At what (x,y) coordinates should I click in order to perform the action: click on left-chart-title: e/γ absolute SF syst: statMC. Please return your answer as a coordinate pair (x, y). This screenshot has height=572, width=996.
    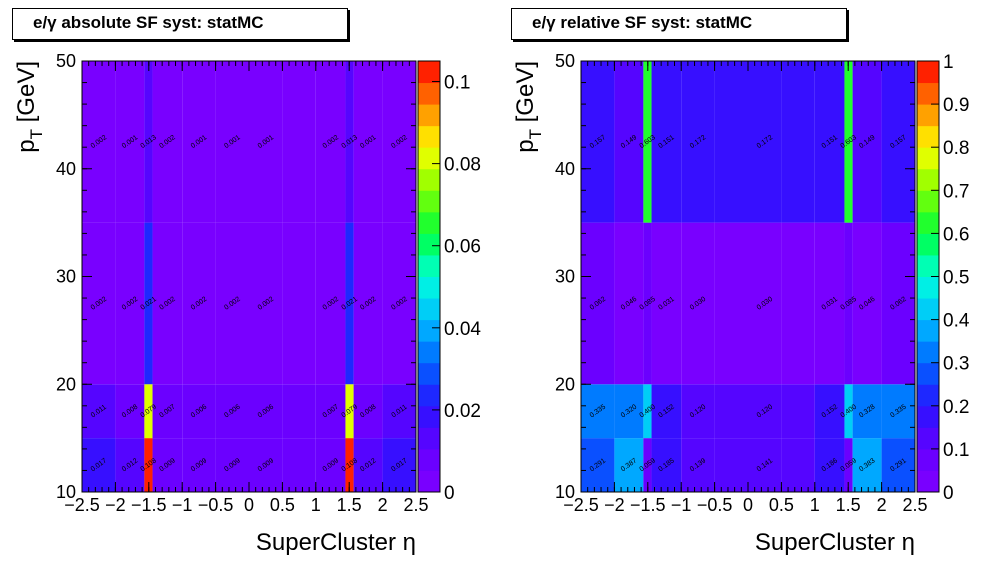
    Looking at the image, I should click on (180, 24).